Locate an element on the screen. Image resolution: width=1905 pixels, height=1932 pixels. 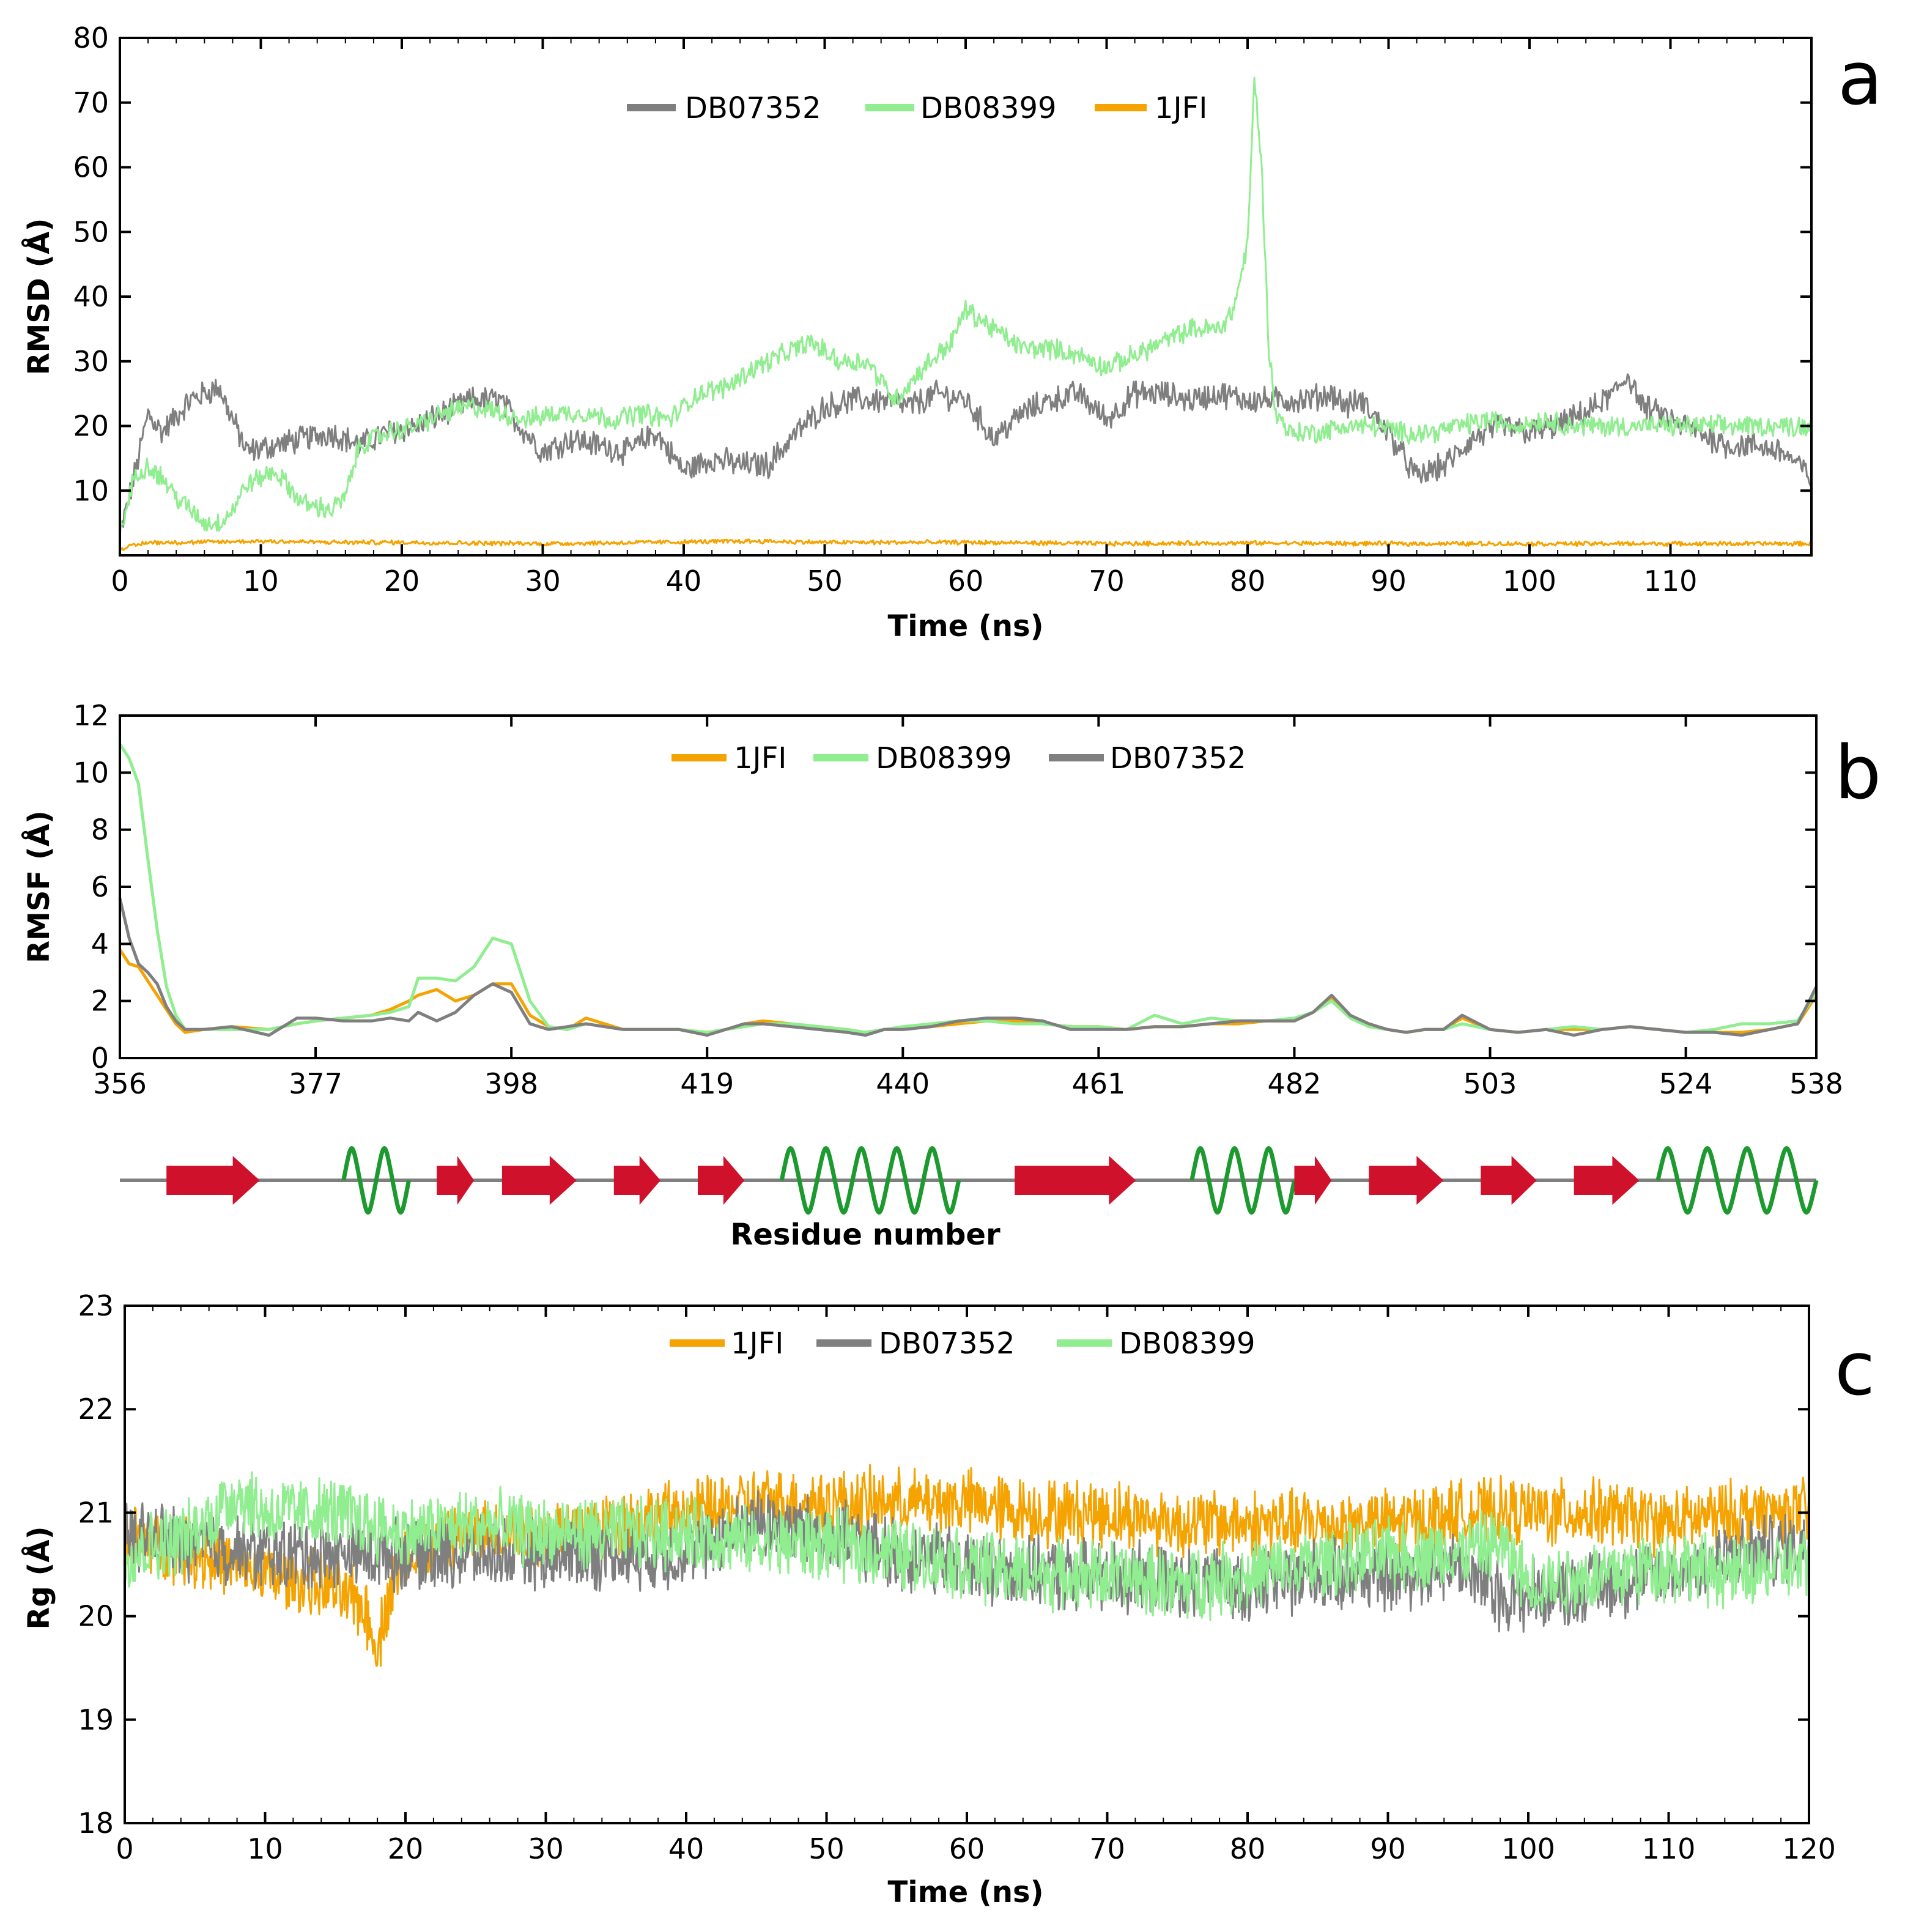
rmsd-y-axis-title: RMSD (Å) is located at coordinates (38, 297).